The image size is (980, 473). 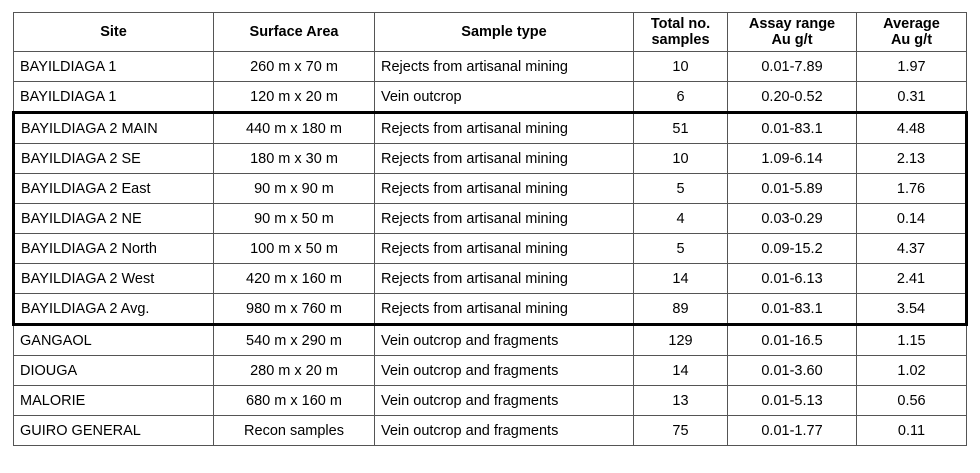 I want to click on table-cell: 3.54, so click(x=912, y=309).